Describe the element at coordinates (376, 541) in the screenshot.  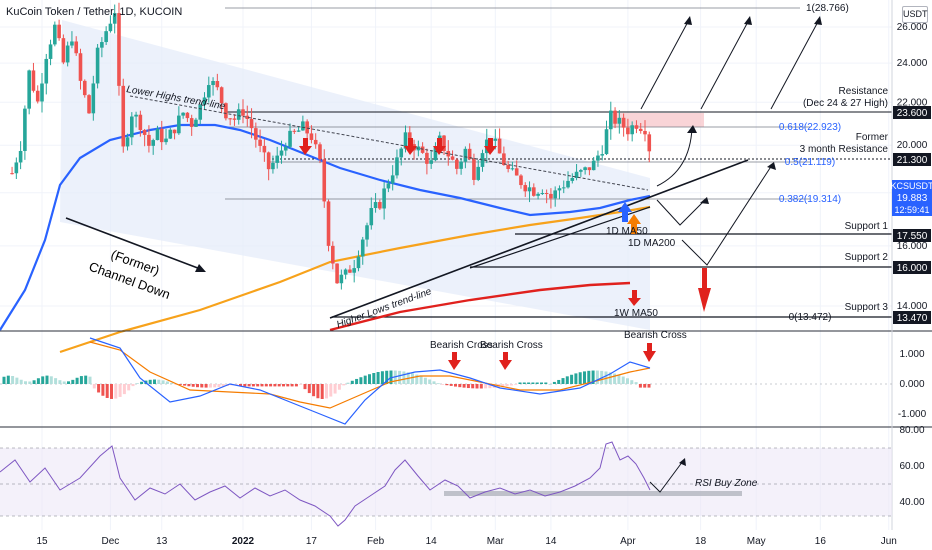
I see `time-tick-label: Feb` at that location.